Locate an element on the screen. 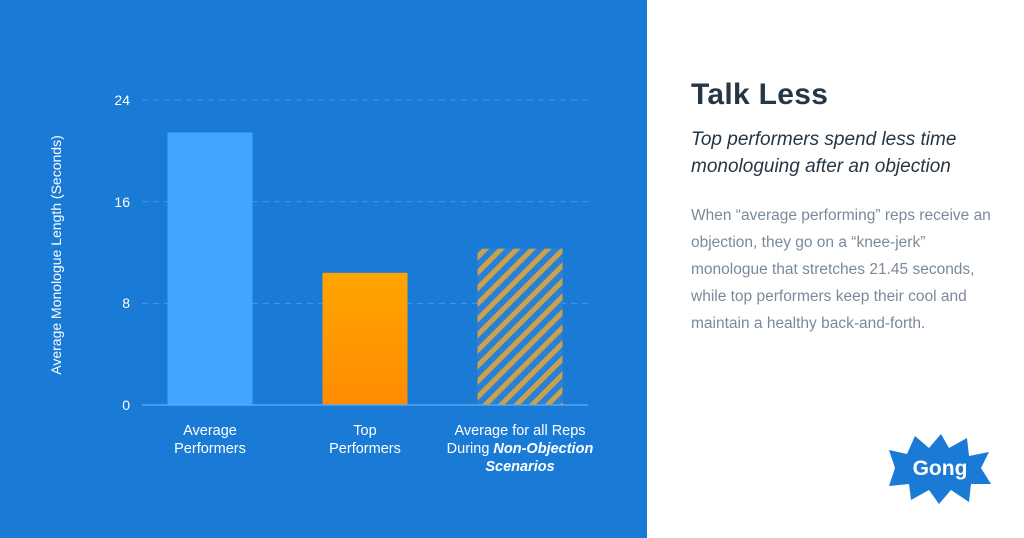  category-label-emphasis: Non-Objection is located at coordinates (543, 449).